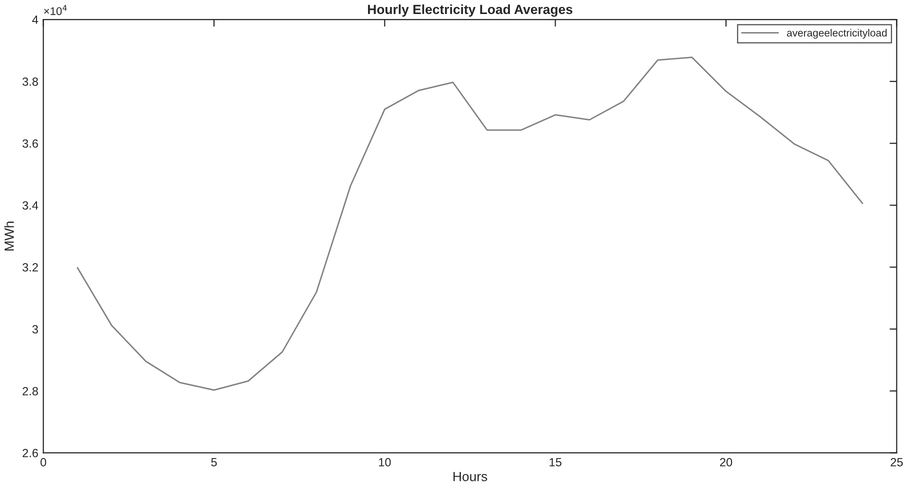 Image resolution: width=903 pixels, height=488 pixels. What do you see at coordinates (214, 462) in the screenshot?
I see `x-tick-label: 5` at bounding box center [214, 462].